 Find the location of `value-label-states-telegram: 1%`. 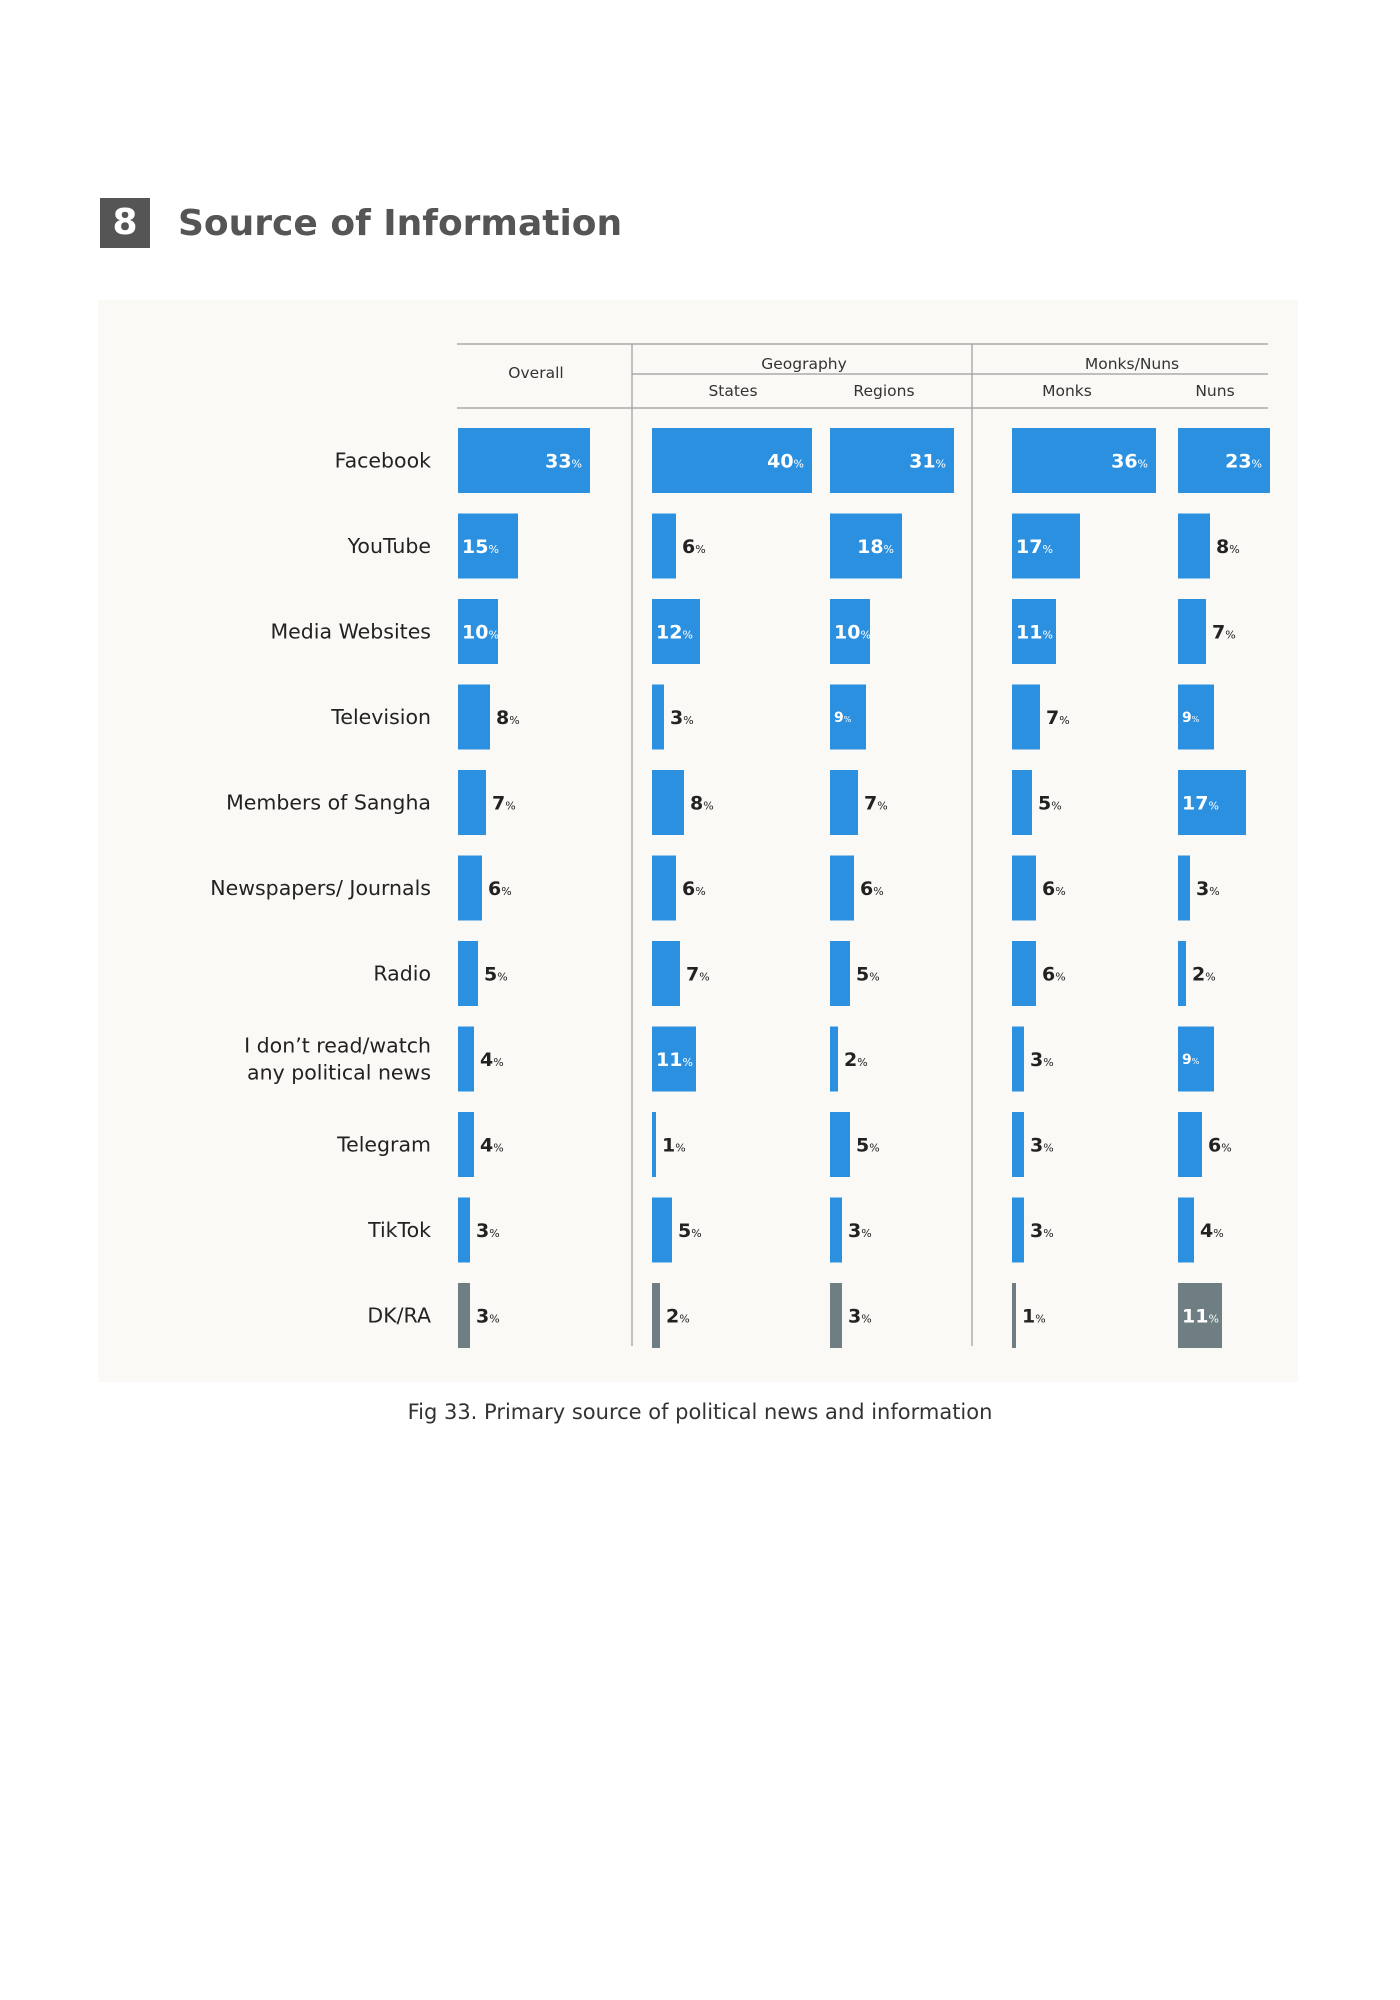

value-label-states-telegram: 1% is located at coordinates (674, 1145).